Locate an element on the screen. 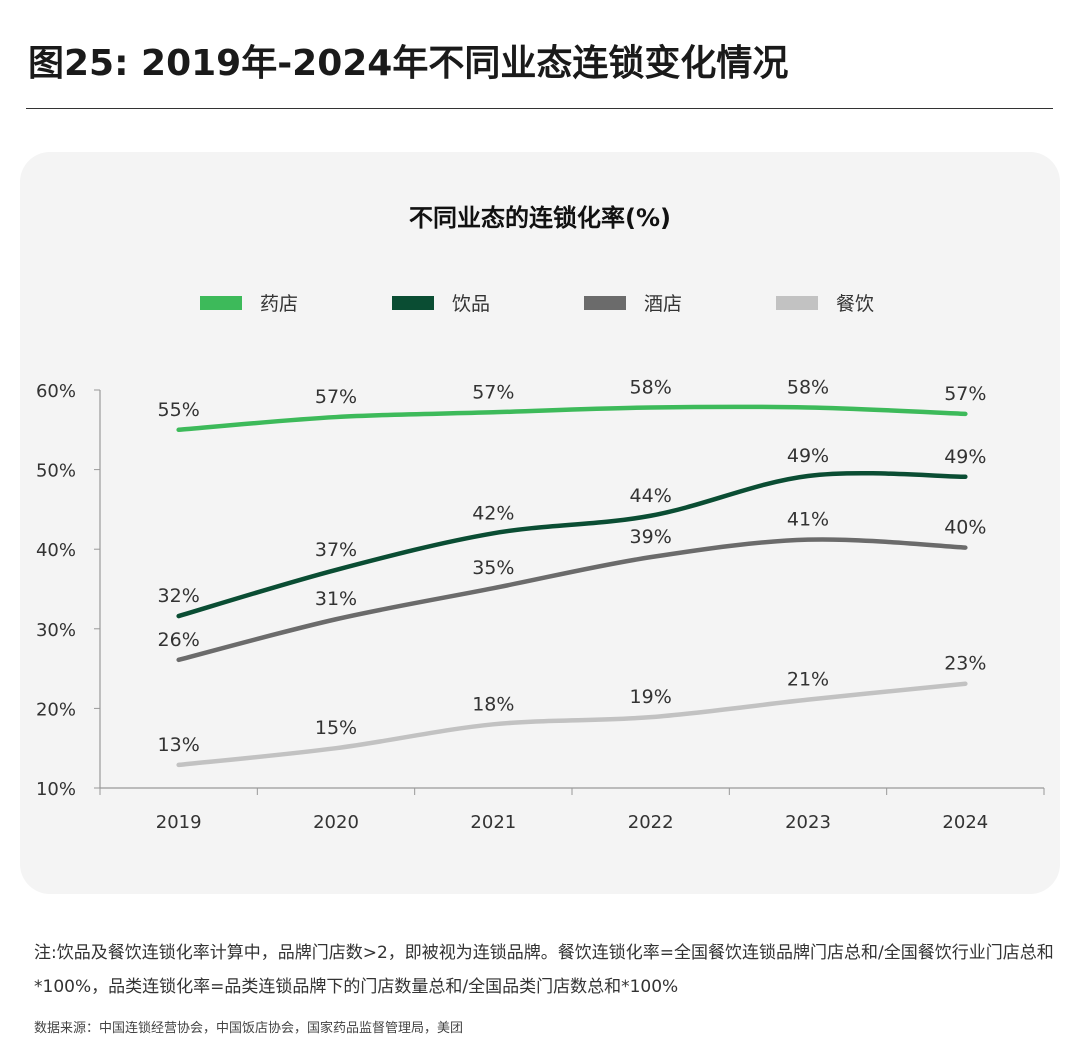 This screenshot has height=1050, width=1080. y-tick-label: 60% is located at coordinates (56, 391).